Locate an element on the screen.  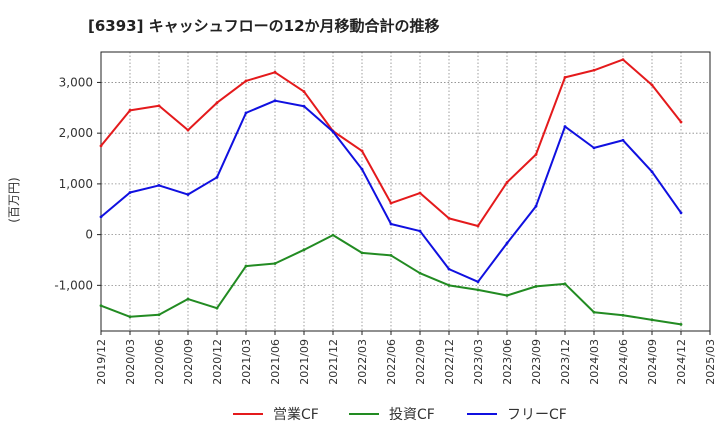
x-tick-label: 2022/03 is located at coordinates (362, 362).